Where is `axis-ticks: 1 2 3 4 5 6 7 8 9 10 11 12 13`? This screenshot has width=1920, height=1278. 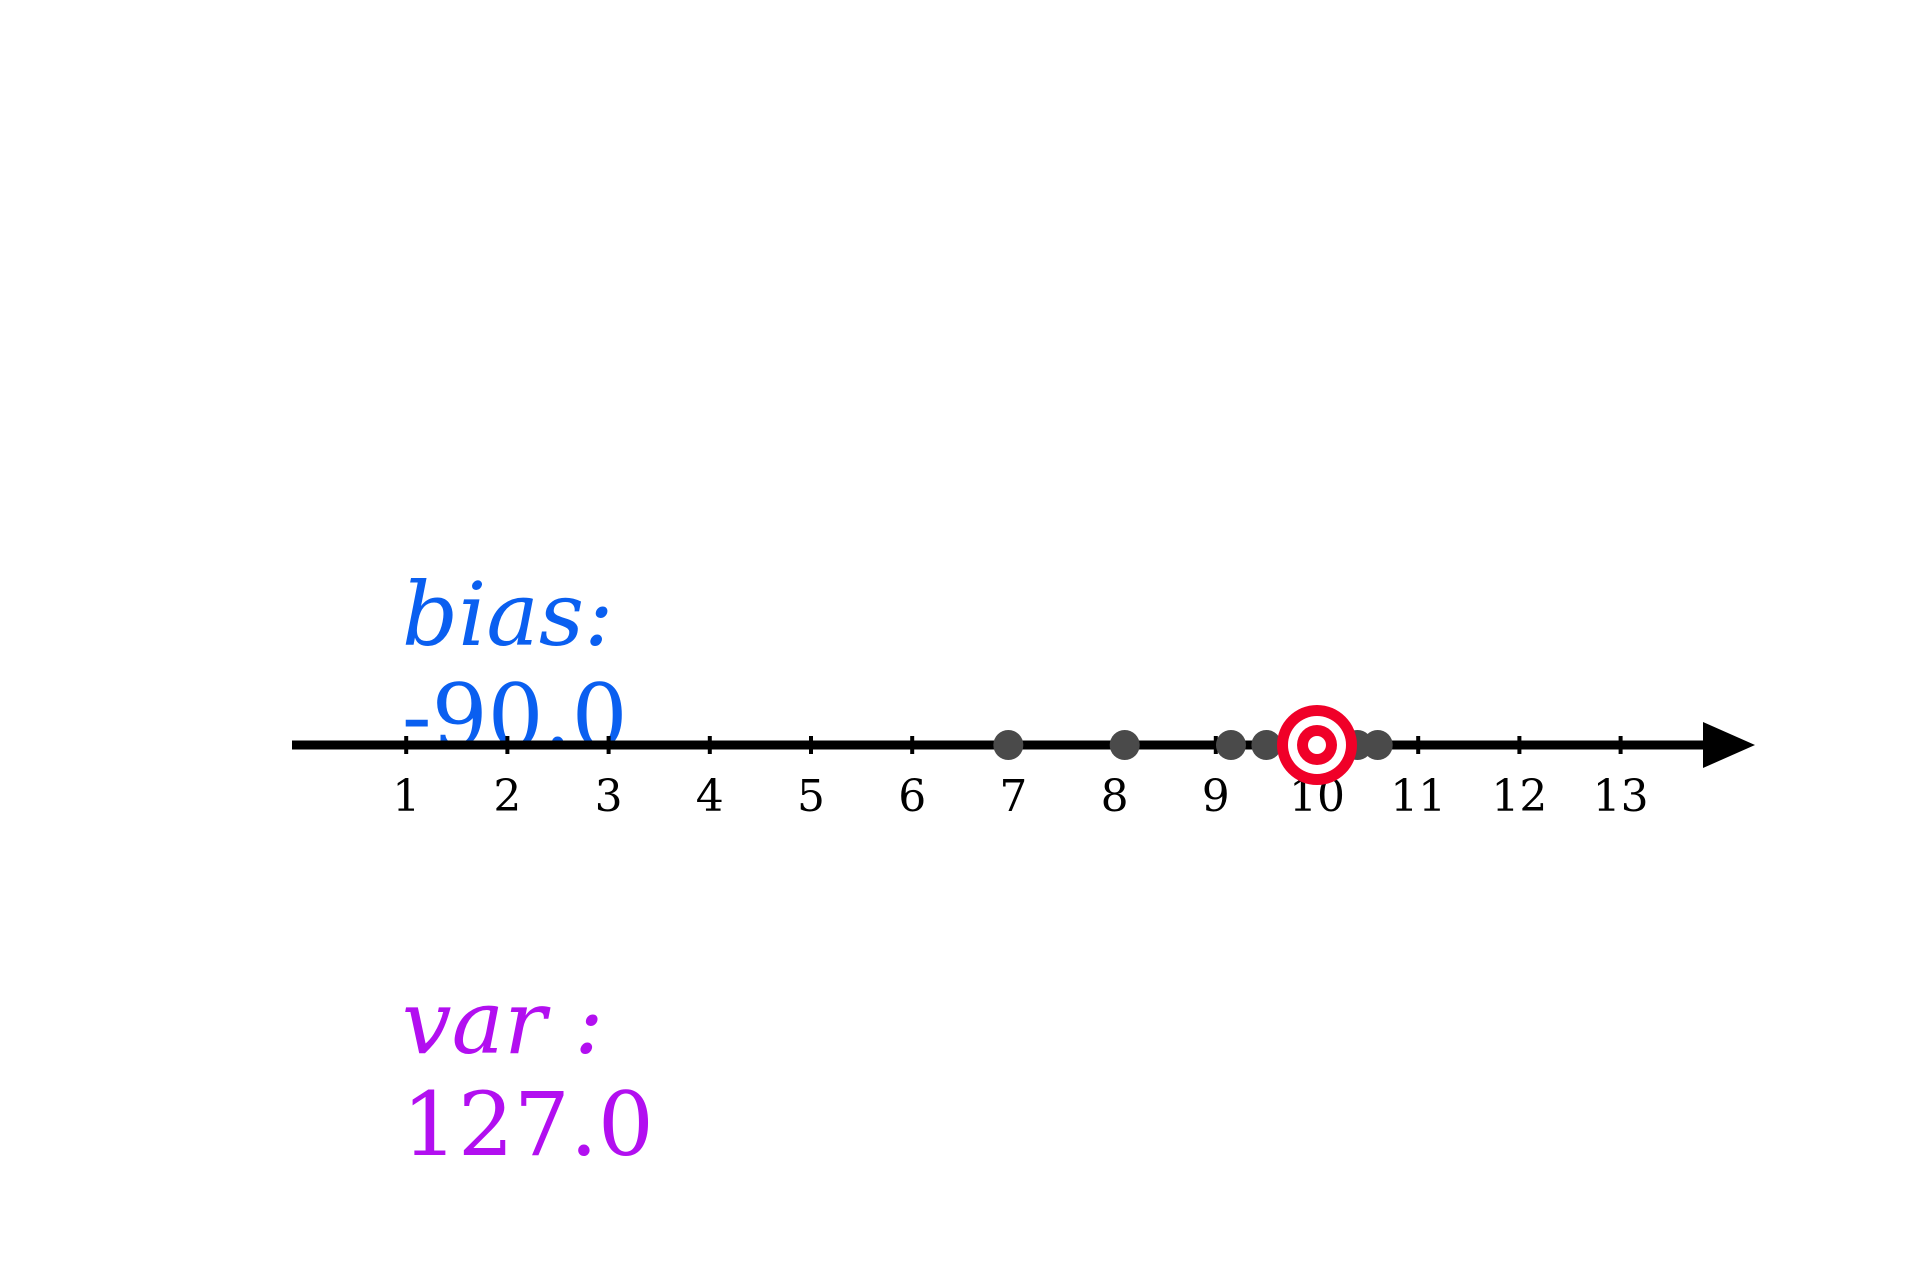
axis-ticks: 1 2 3 4 5 6 7 8 9 10 11 12 13 is located at coordinates (1020, 779).